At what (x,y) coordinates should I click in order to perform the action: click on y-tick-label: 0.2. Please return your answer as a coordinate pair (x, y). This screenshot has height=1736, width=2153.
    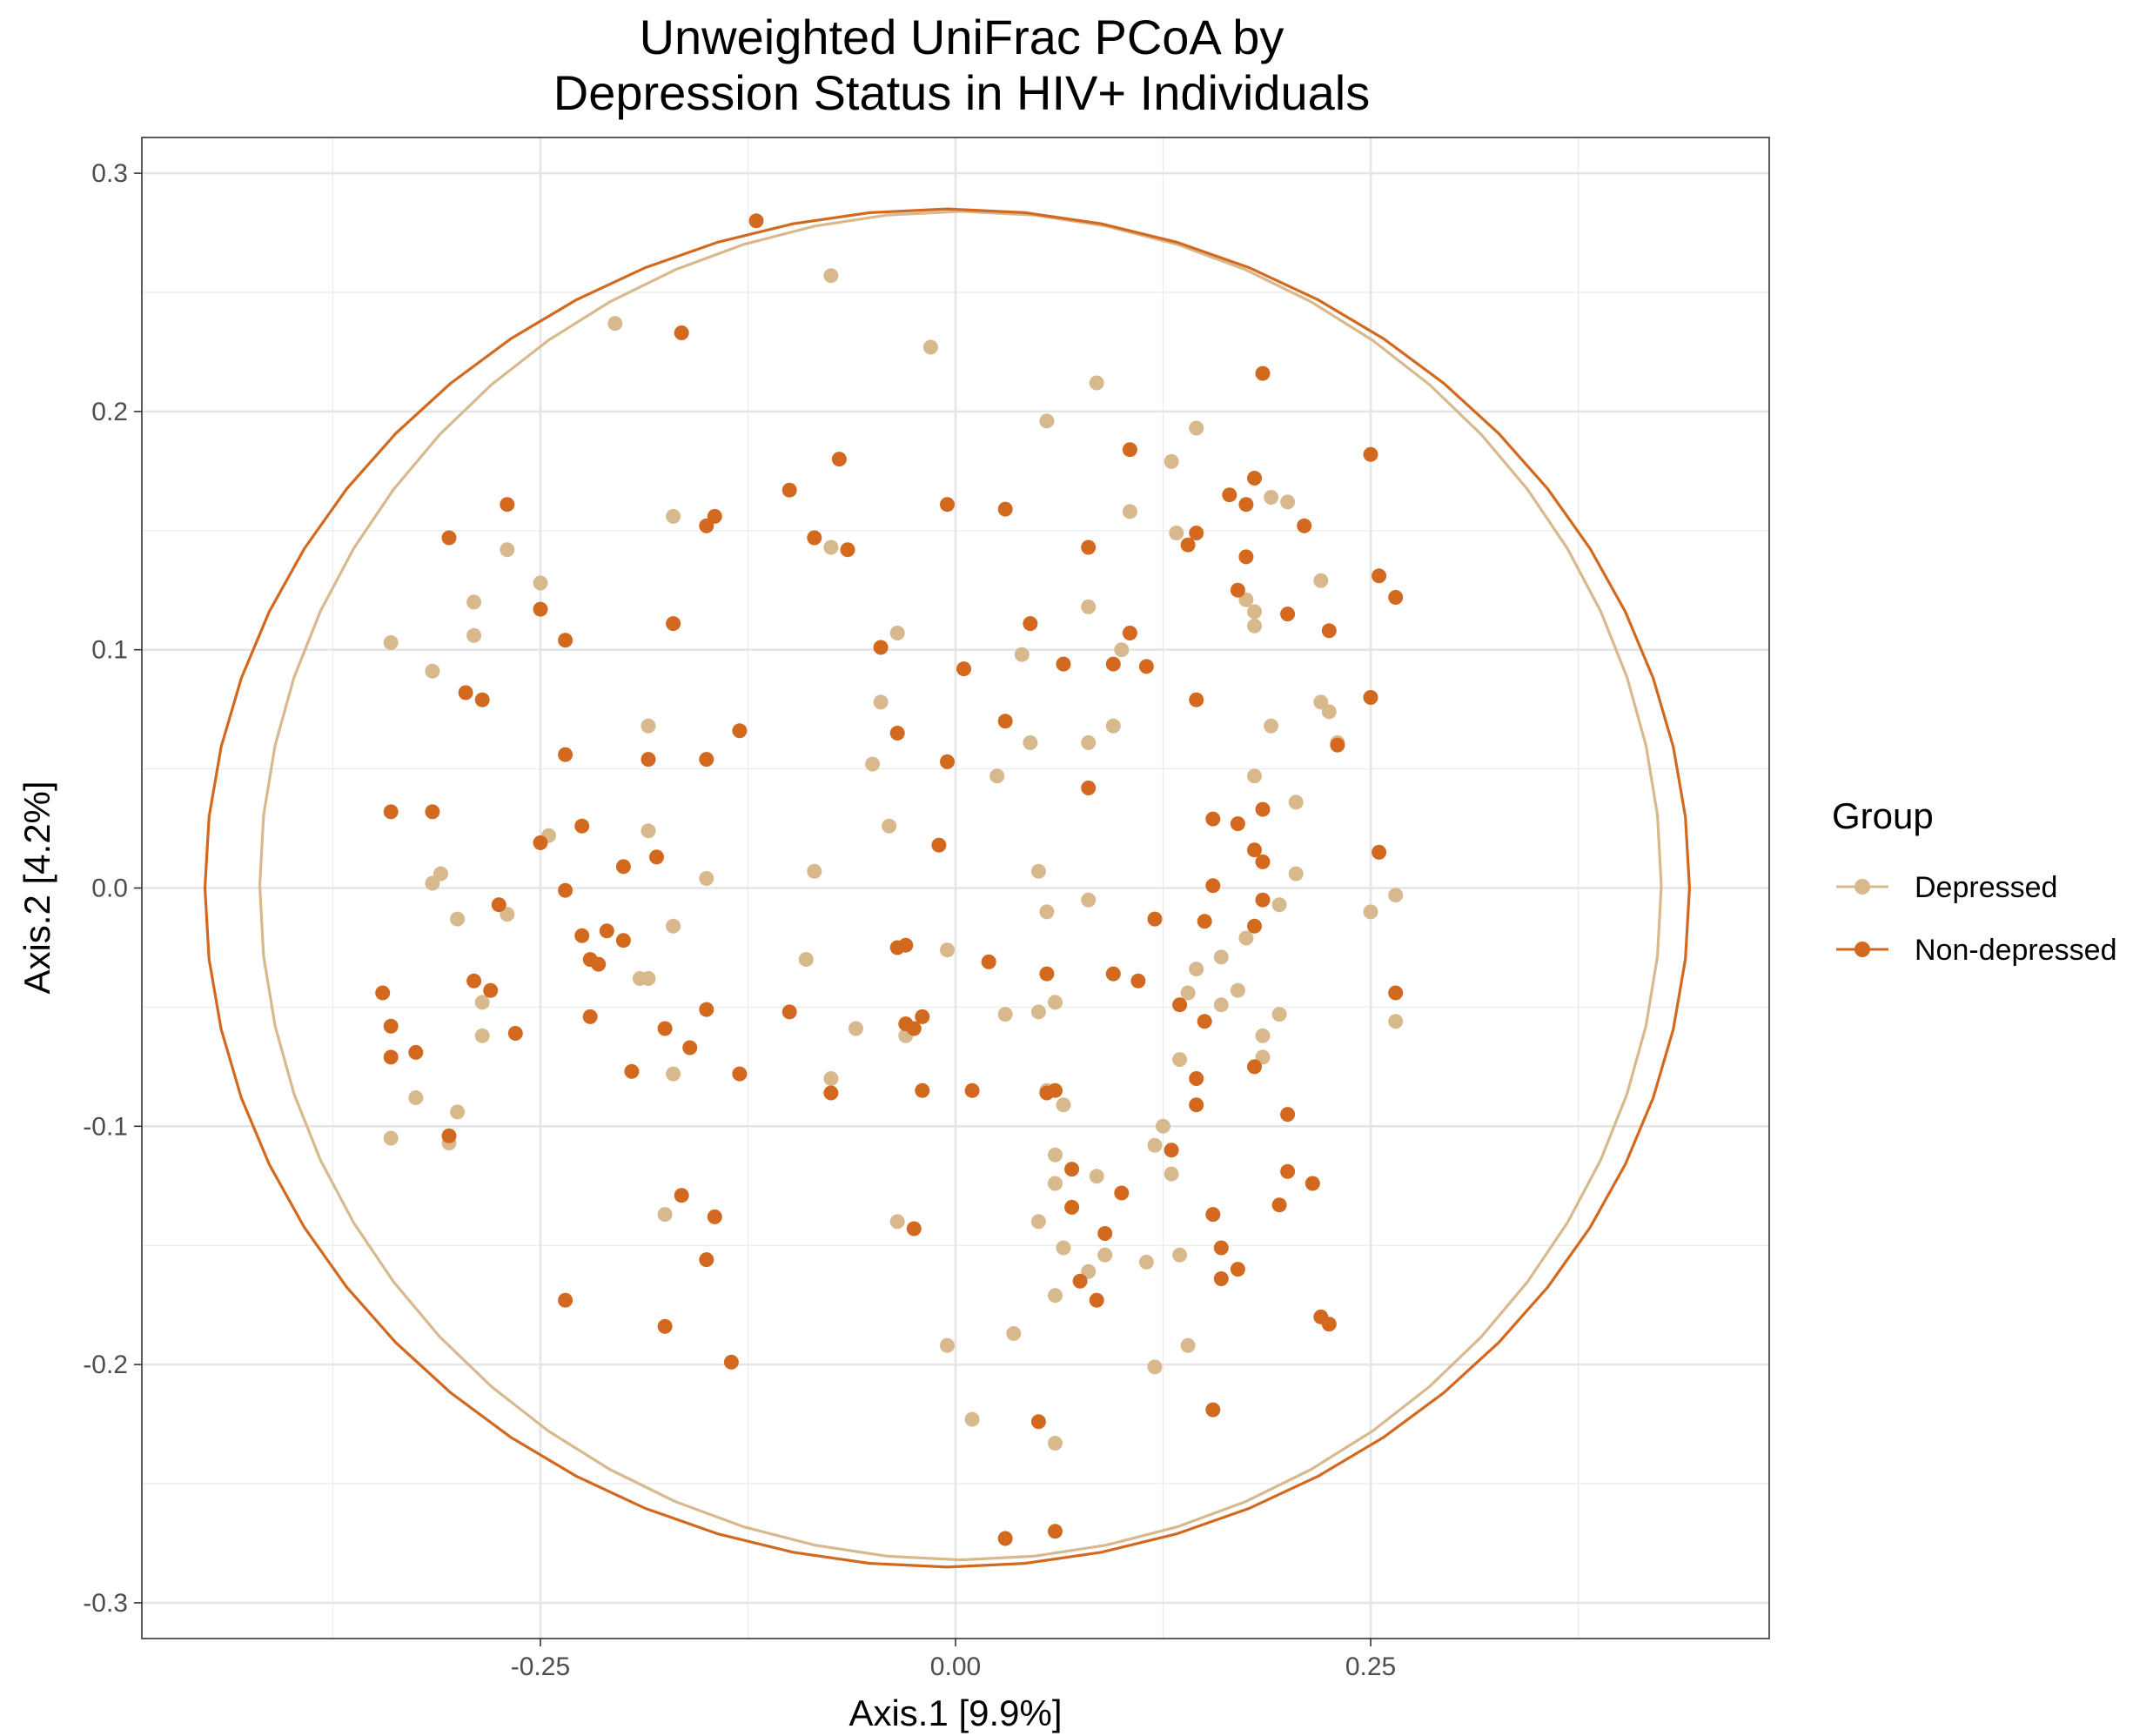
    Looking at the image, I should click on (109, 412).